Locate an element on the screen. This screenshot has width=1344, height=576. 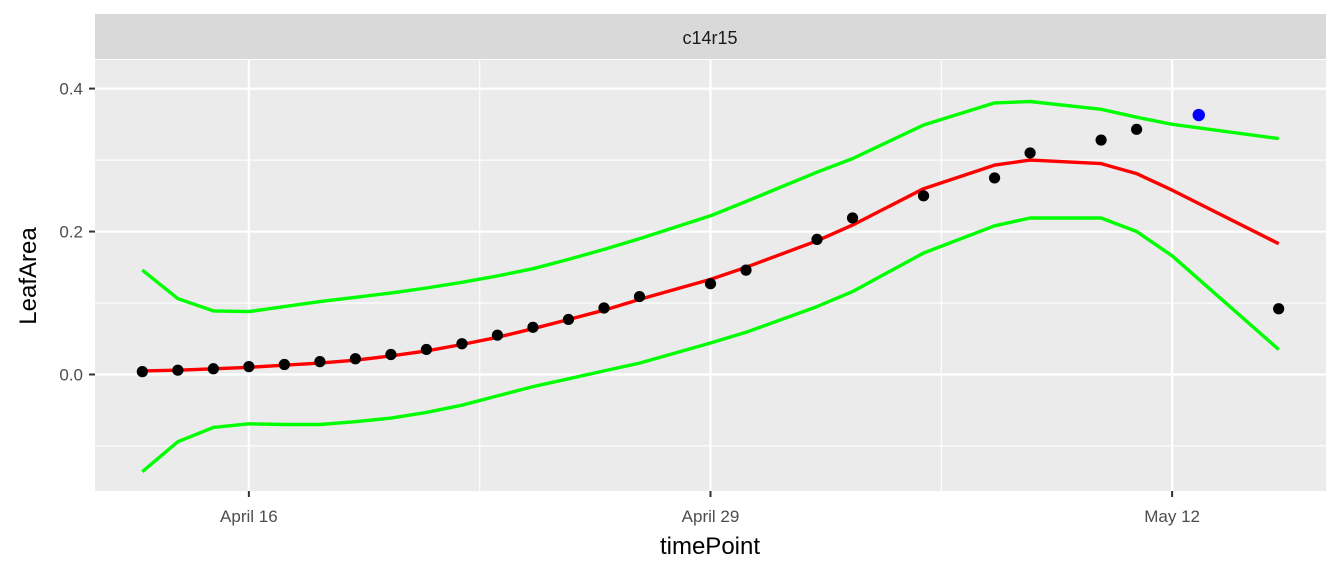
x-tick-label-1: April 29 is located at coordinates (711, 516).